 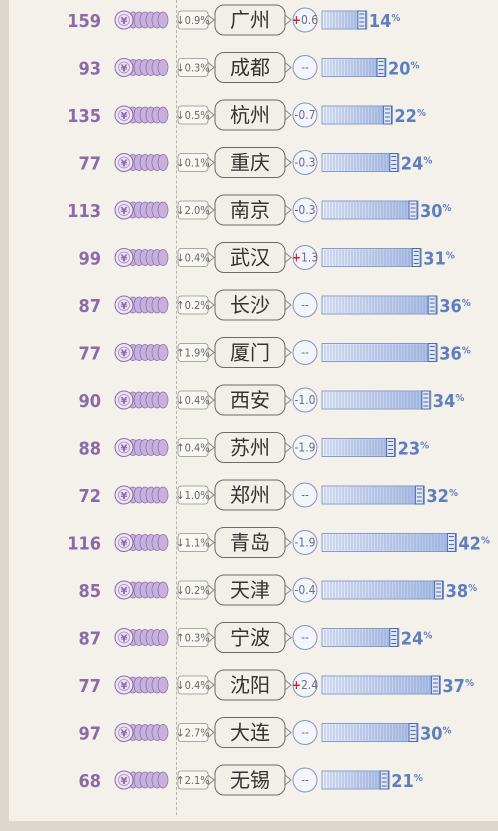 I want to click on yen-icon: ¥, so click(x=124, y=639).